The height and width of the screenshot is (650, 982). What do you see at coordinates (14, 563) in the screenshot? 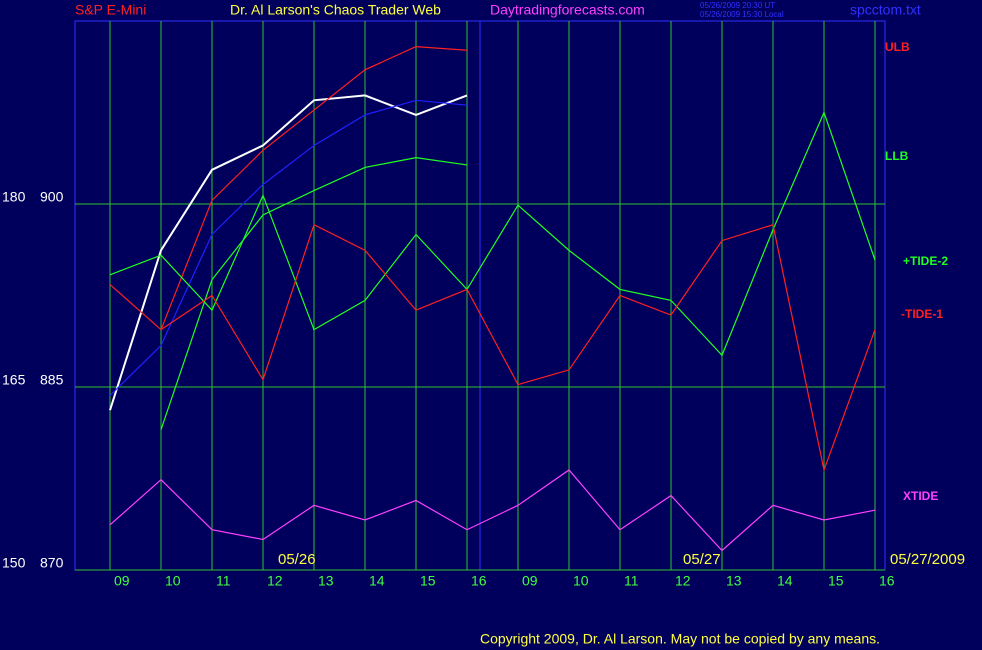
I see `y2-tick-label: 150` at bounding box center [14, 563].